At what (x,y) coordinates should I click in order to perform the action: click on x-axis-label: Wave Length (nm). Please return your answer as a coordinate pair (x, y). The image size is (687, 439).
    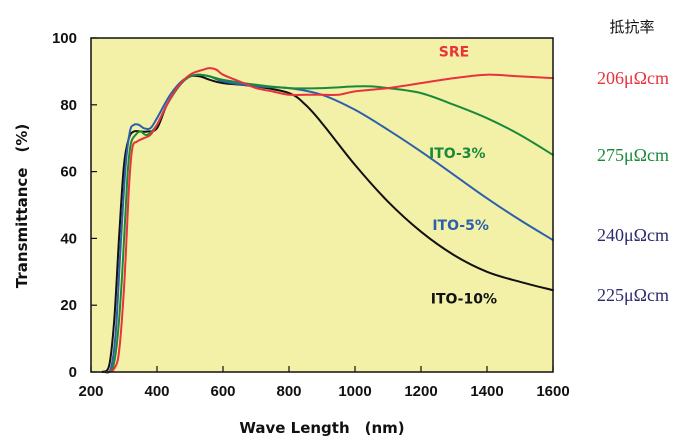
    Looking at the image, I should click on (321, 428).